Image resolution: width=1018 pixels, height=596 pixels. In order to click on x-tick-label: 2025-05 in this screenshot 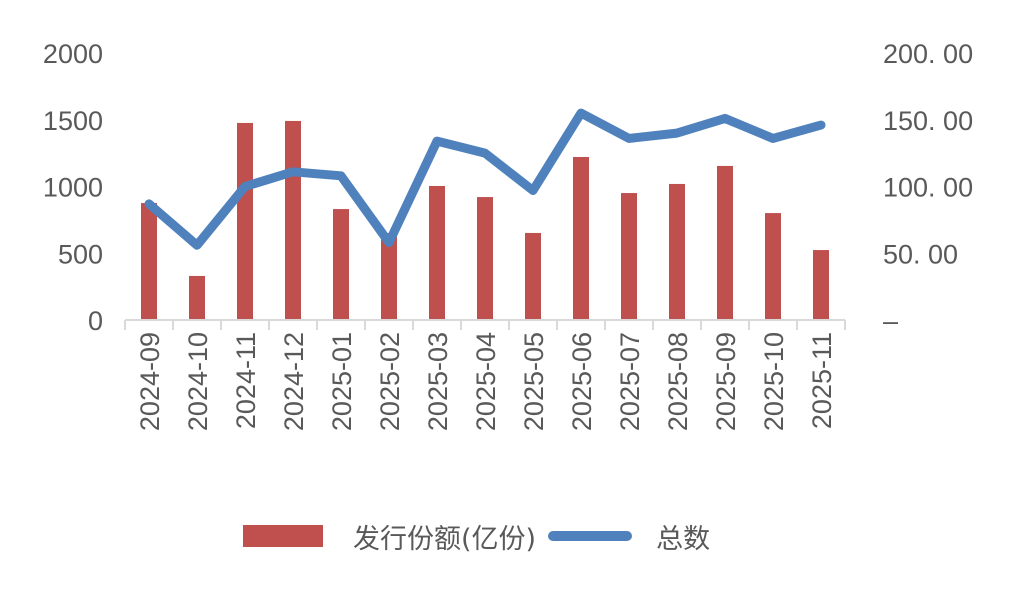, I will do `click(534, 381)`.